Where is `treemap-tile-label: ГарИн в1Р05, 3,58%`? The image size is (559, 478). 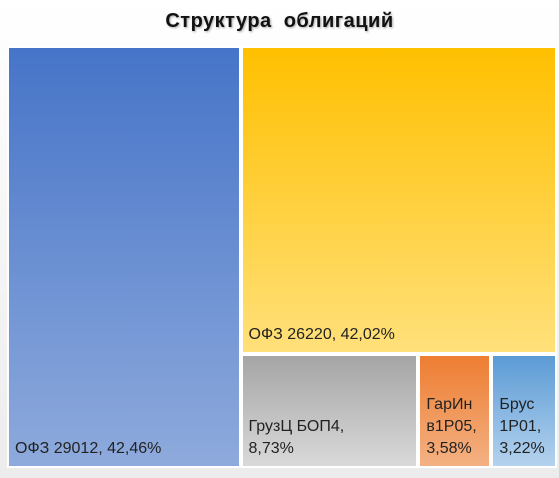 treemap-tile-label: ГарИн в1Р05, 3,58% is located at coordinates (451, 426).